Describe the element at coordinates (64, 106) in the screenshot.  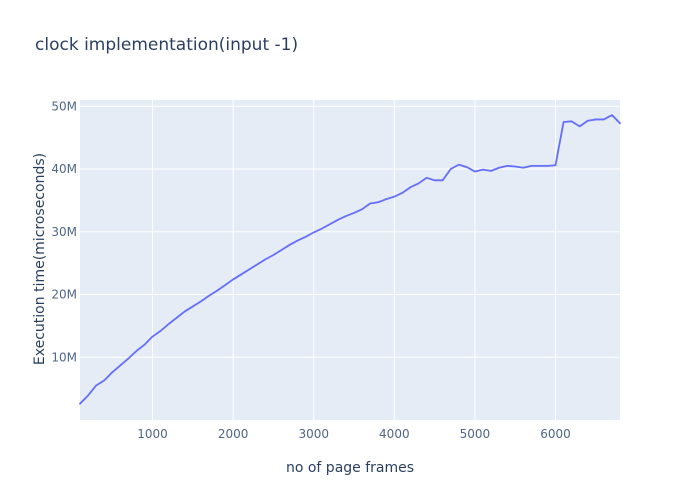
I see `y-tick-label: 50M` at that location.